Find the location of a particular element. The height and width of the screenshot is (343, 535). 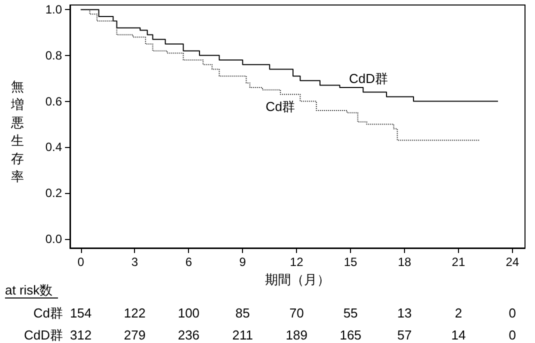

y-tick-label: 0.6 is located at coordinates (53, 101).